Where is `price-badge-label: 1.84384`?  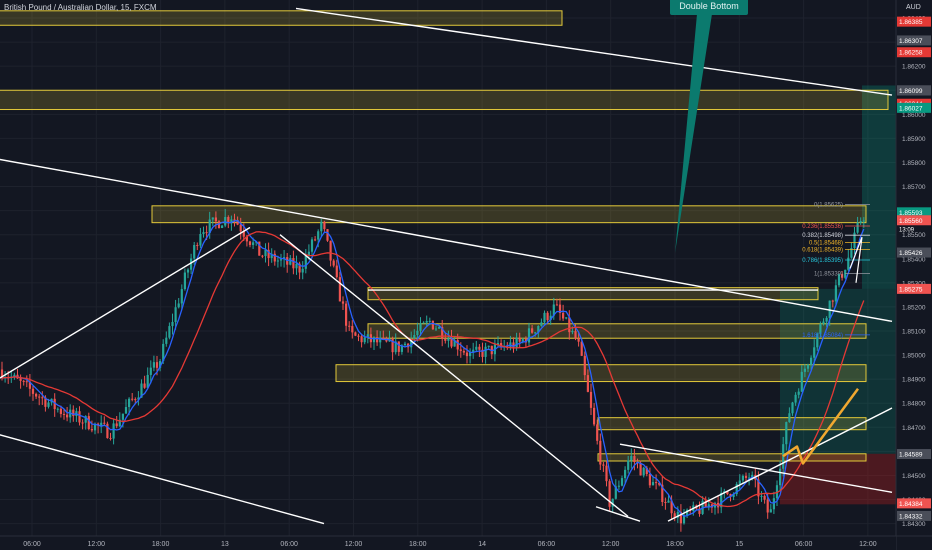
price-badge-label: 1.84384 is located at coordinates (911, 504).